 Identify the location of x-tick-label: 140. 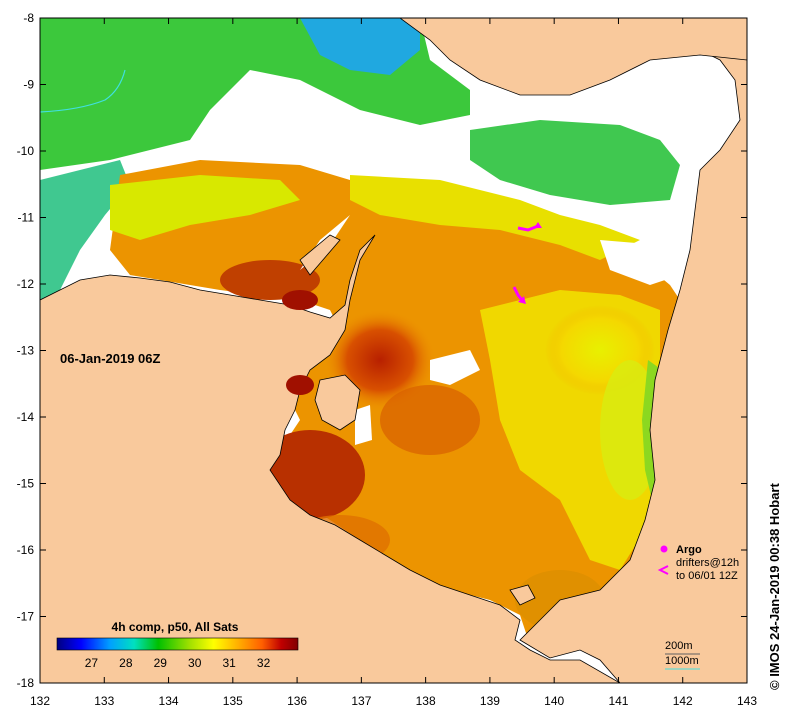
(554, 701).